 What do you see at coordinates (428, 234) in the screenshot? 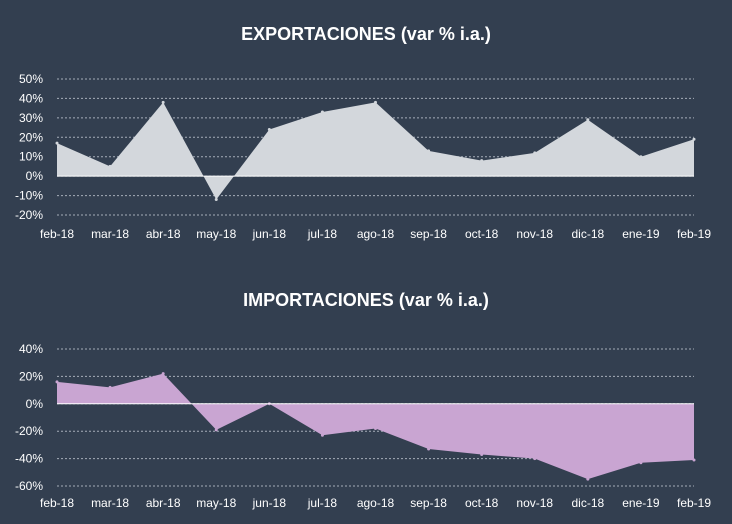
I see `exports-x-tick-label: sep-18` at bounding box center [428, 234].